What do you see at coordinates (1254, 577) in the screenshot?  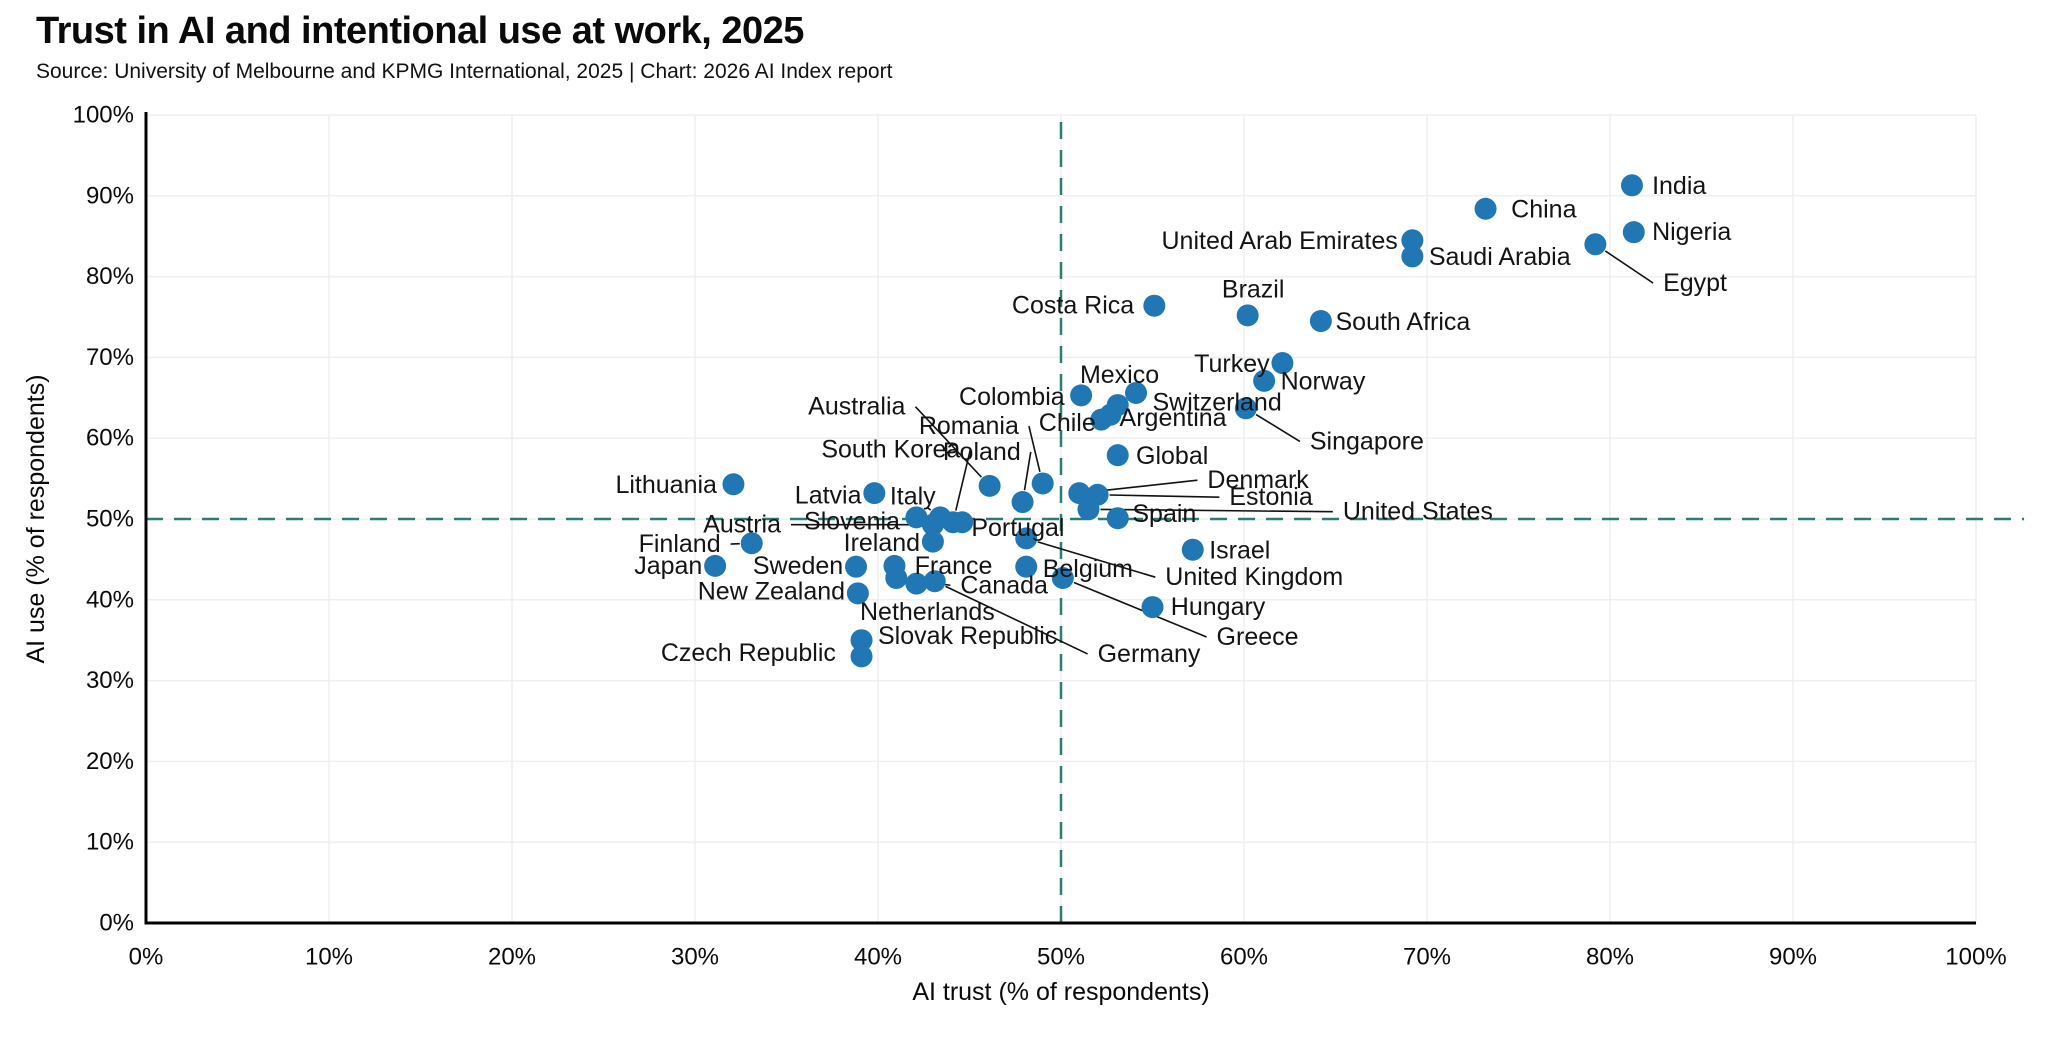 I see `point-label-united-kingdom: United Kingdom` at bounding box center [1254, 577].